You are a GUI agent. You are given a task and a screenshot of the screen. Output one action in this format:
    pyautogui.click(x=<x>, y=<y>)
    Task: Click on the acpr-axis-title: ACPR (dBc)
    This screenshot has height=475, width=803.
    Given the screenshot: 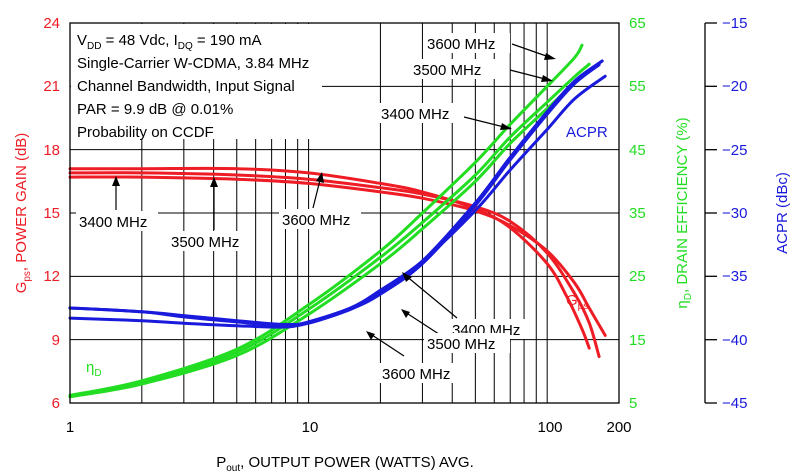 What is the action you would take?
    pyautogui.click(x=782, y=213)
    